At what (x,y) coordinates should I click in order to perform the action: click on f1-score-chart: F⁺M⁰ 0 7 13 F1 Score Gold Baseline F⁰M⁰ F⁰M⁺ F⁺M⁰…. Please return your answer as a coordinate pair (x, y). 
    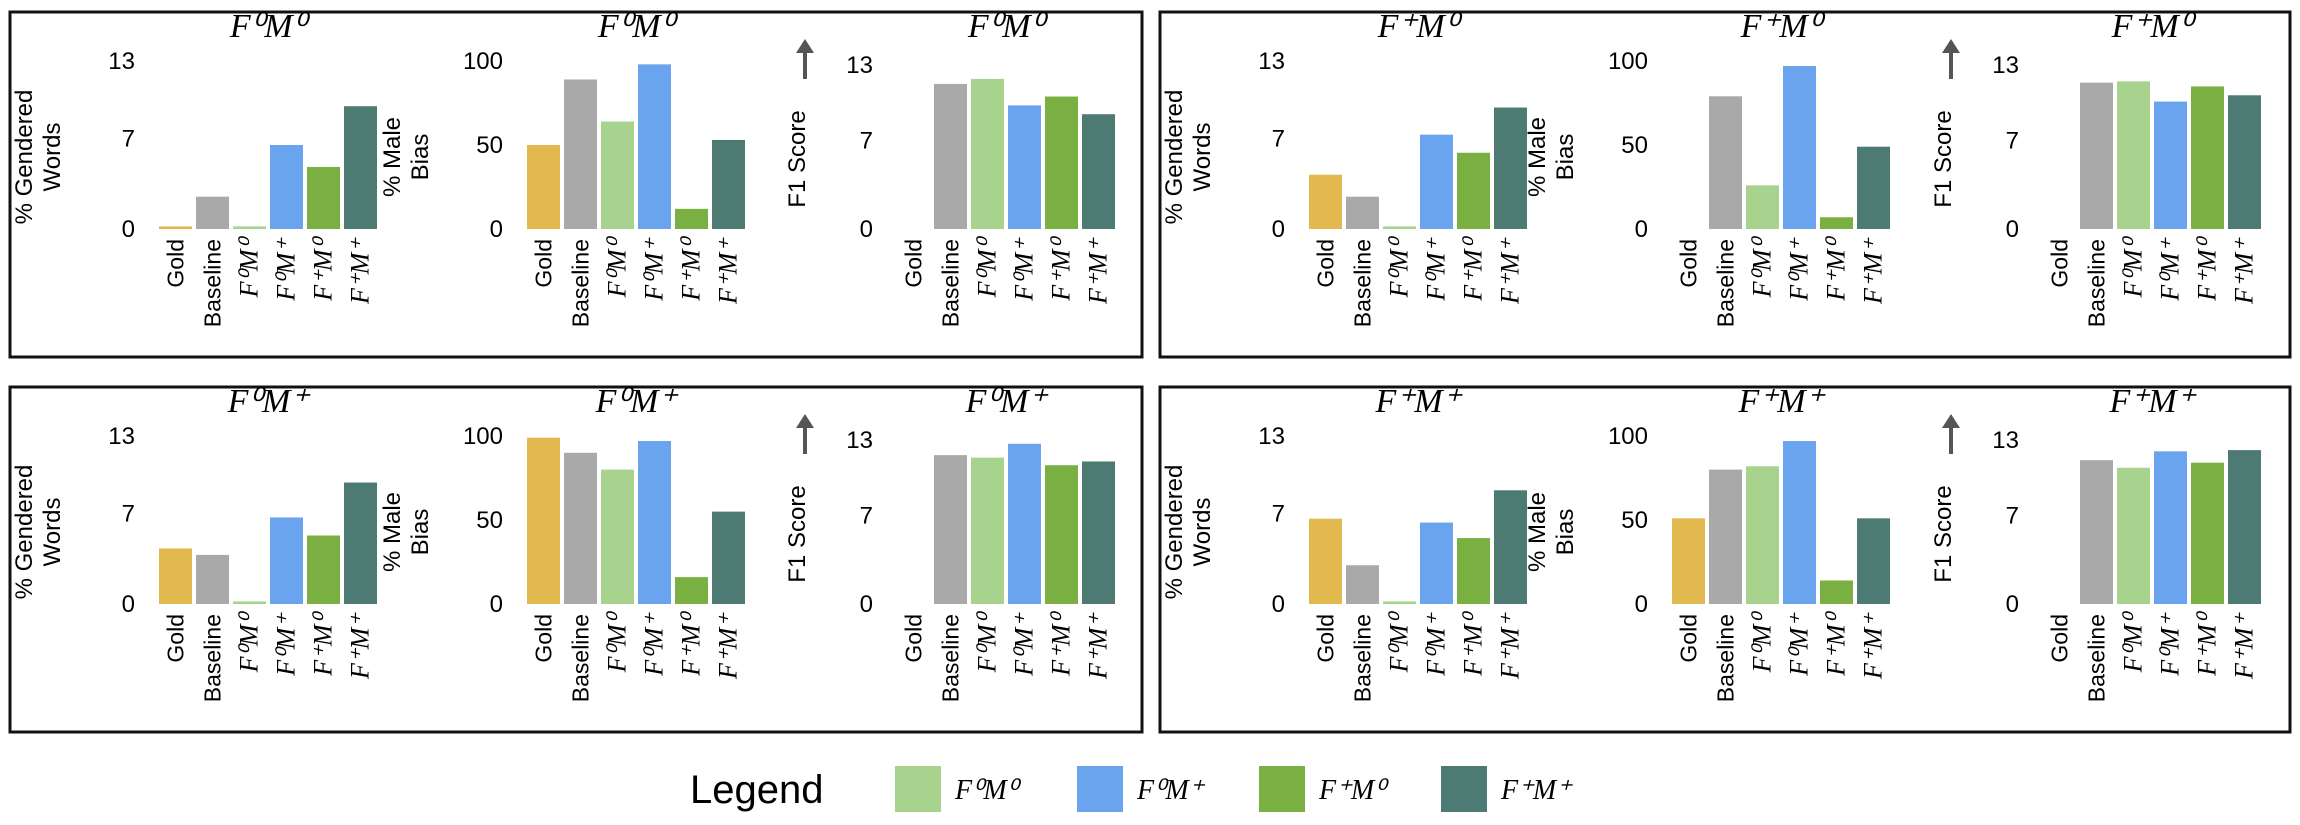
    Looking at the image, I should click on (2095, 167).